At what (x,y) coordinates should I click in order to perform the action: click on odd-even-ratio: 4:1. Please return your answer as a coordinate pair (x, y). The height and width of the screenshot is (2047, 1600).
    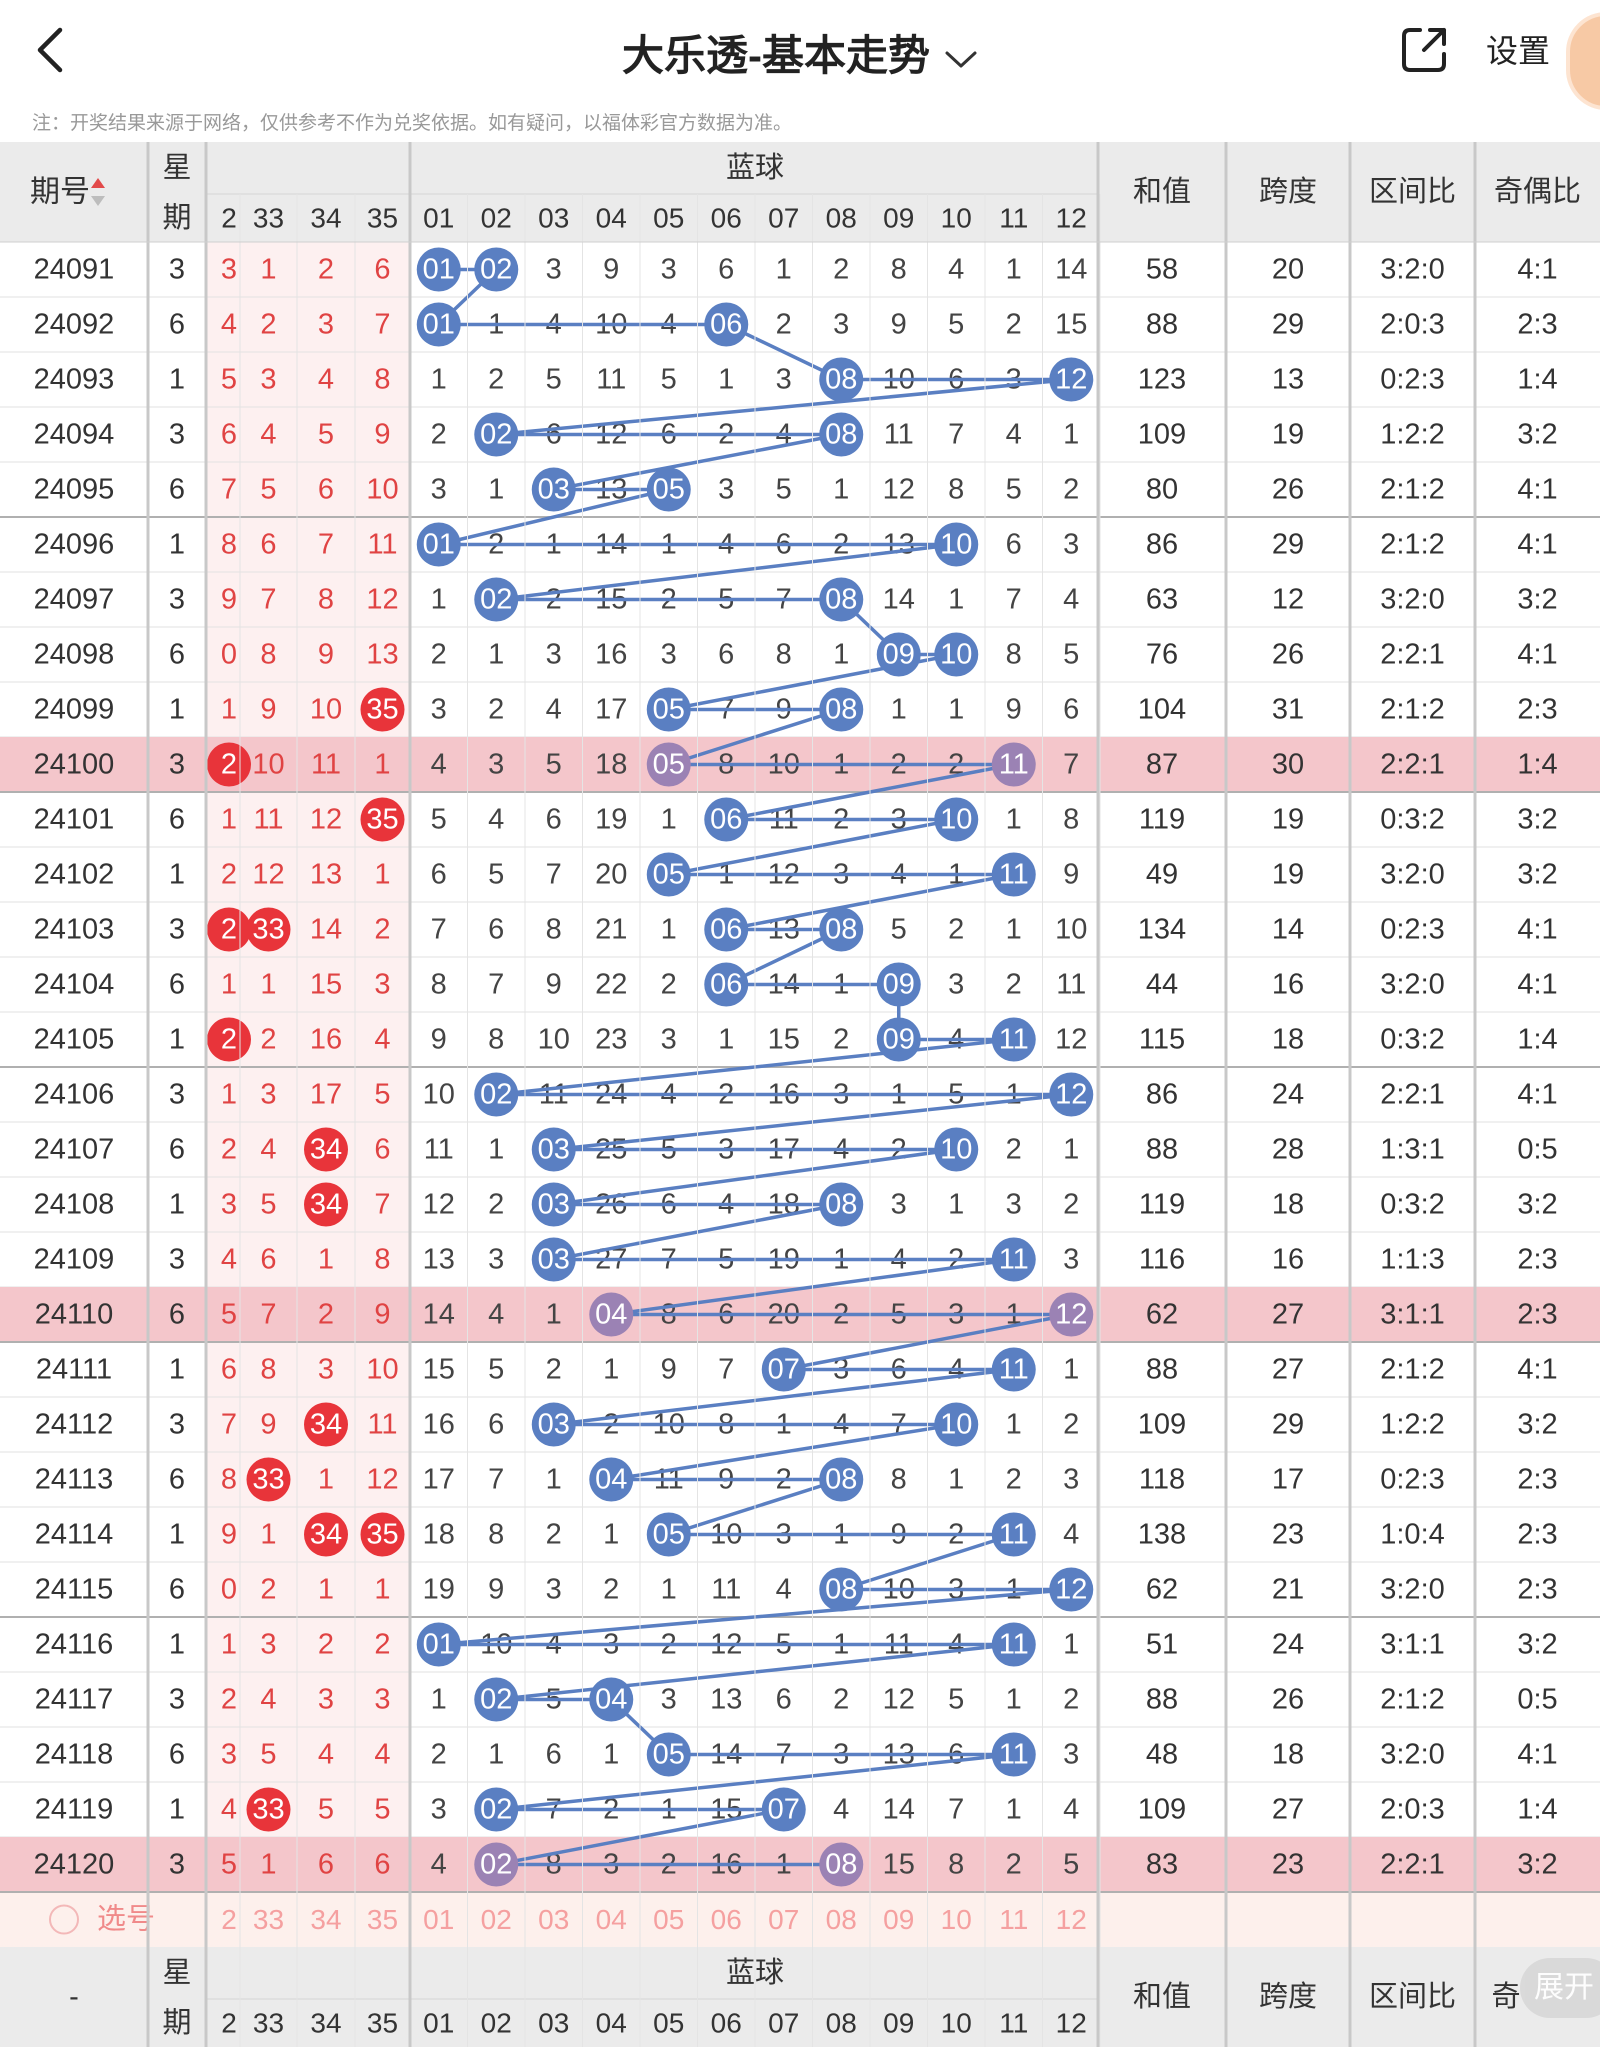
    Looking at the image, I should click on (1537, 490).